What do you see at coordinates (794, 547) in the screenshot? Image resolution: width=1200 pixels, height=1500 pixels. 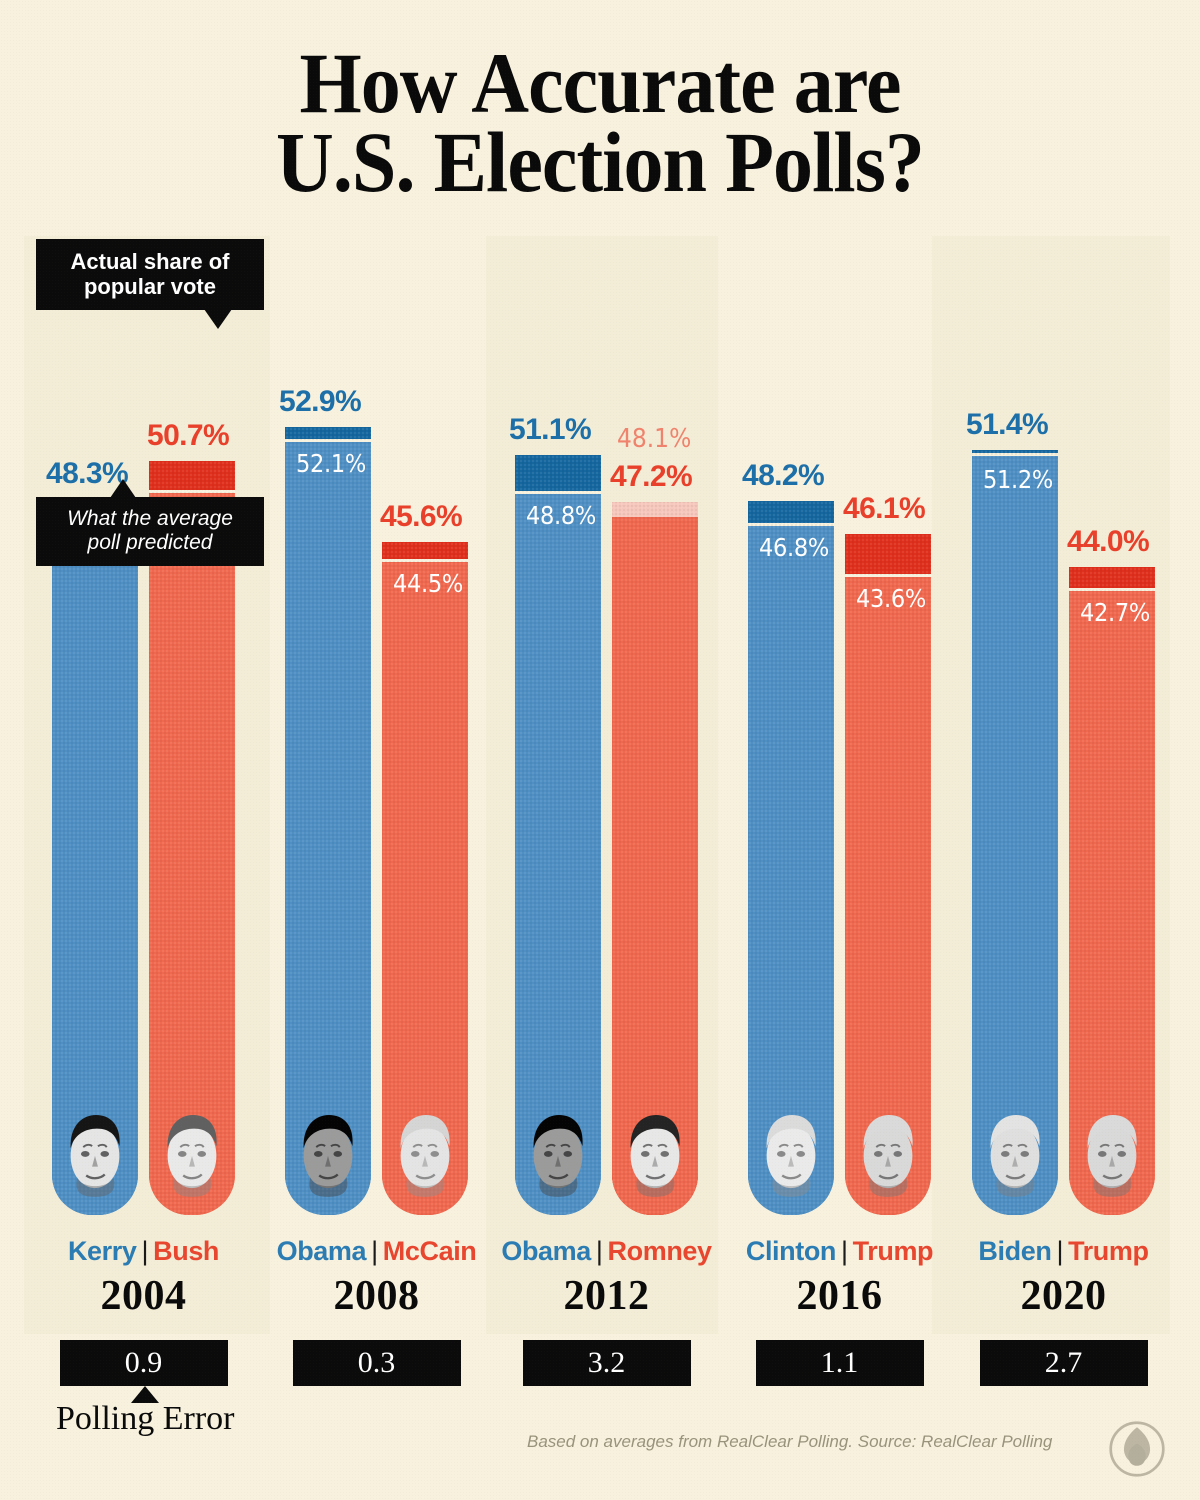 I see `2016-clinton-poll-value: 46.8%` at bounding box center [794, 547].